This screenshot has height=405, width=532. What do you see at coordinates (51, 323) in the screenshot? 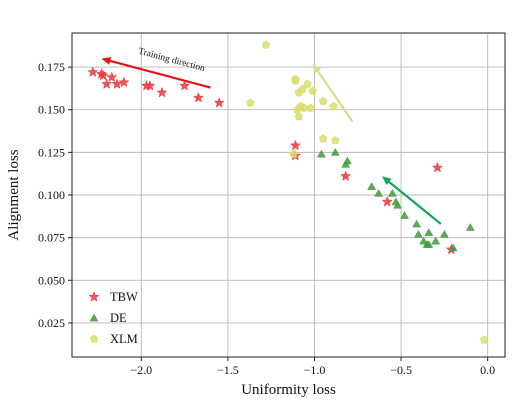
I see `y-tick-label: 0.025` at bounding box center [51, 323].